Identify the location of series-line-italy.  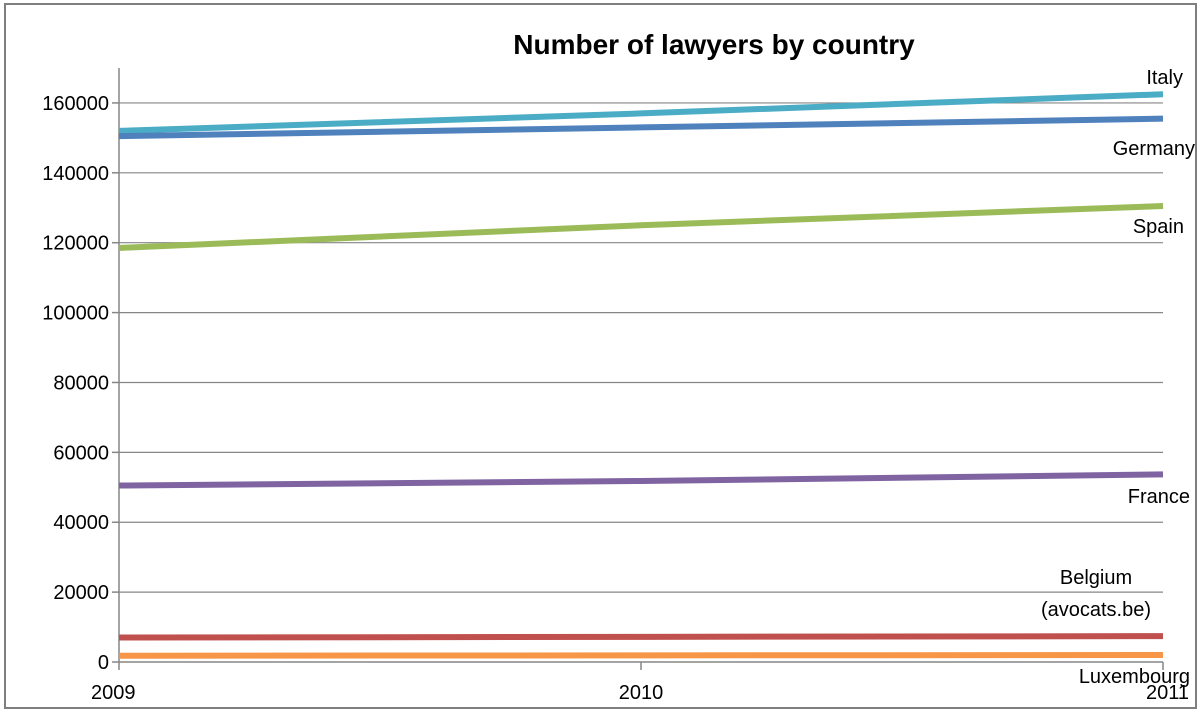
(641, 112).